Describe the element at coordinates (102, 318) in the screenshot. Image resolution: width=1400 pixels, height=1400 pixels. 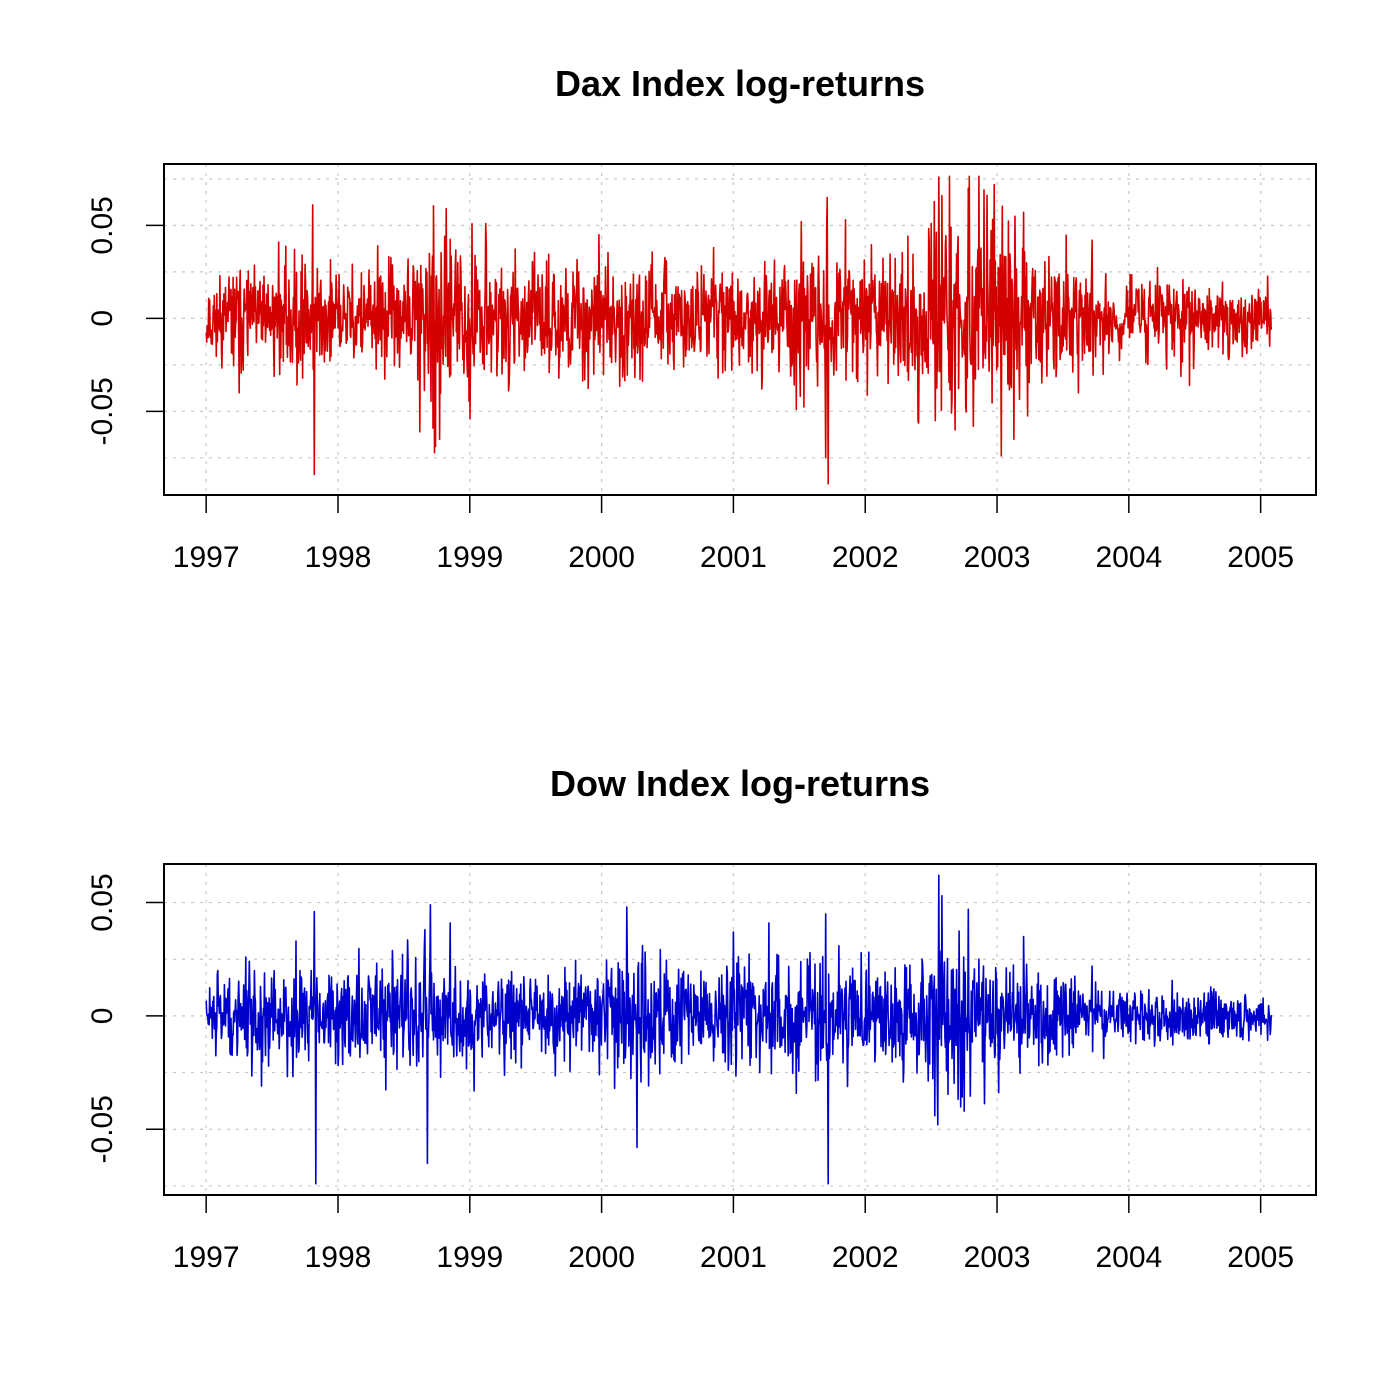
I see `dax-y-tick-label: 0` at that location.